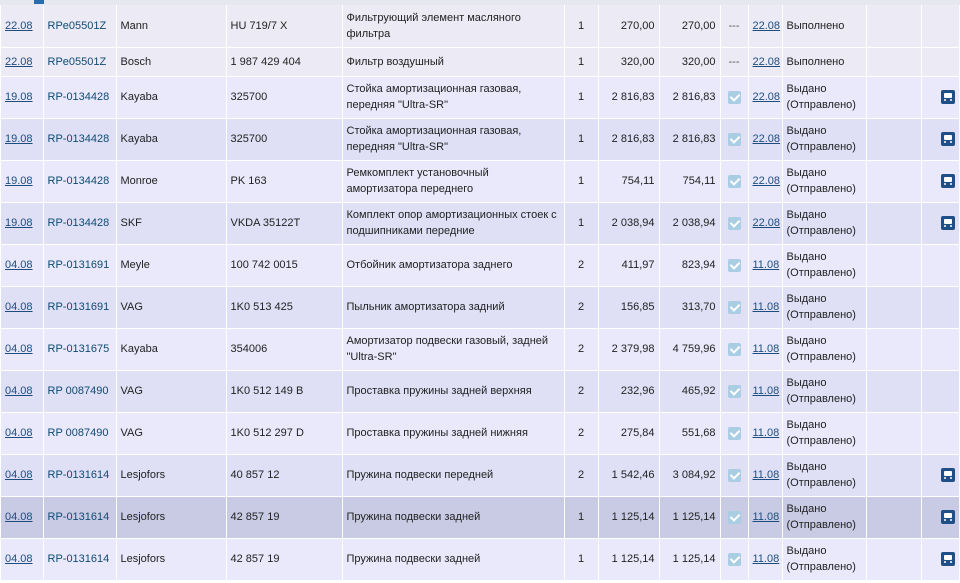  Describe the element at coordinates (453, 265) in the screenshot. I see `description: Отбойник амортизатора заднего` at that location.